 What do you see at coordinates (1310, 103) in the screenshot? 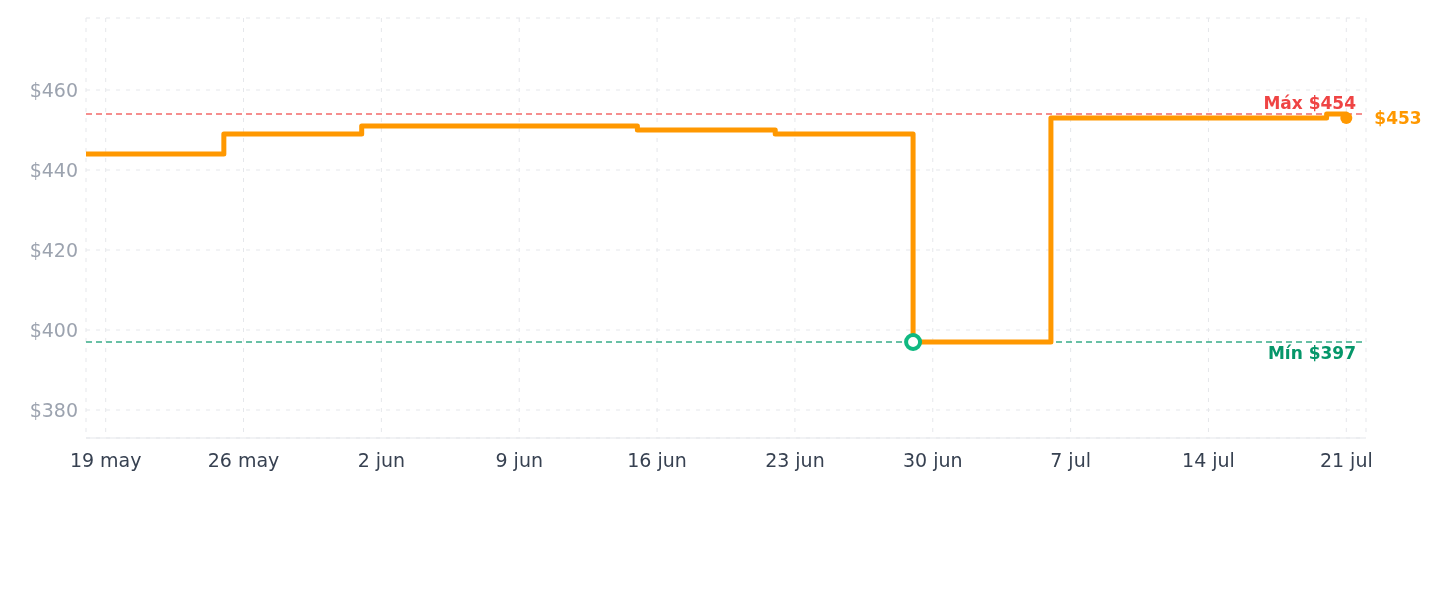
I see `ref-line-label: Máx $454` at bounding box center [1310, 103].